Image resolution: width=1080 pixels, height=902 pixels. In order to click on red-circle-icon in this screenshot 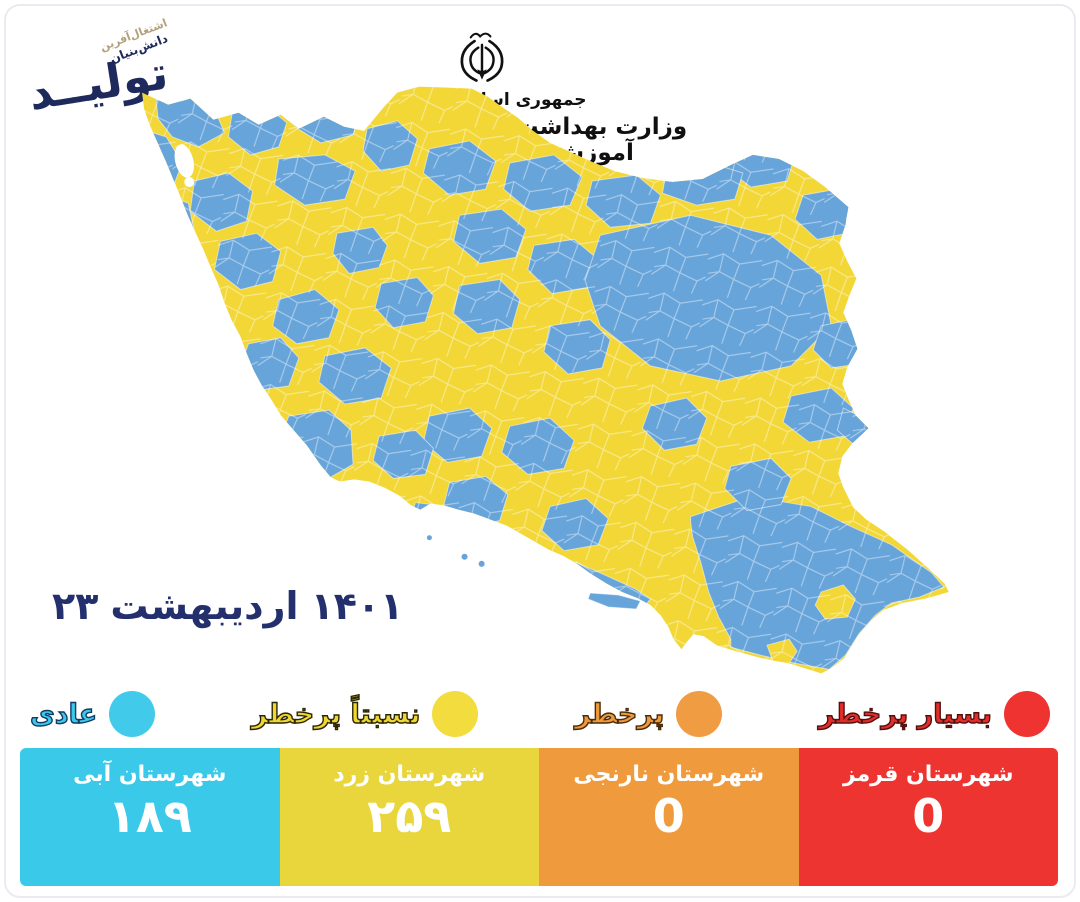, I will do `click(1027, 714)`.